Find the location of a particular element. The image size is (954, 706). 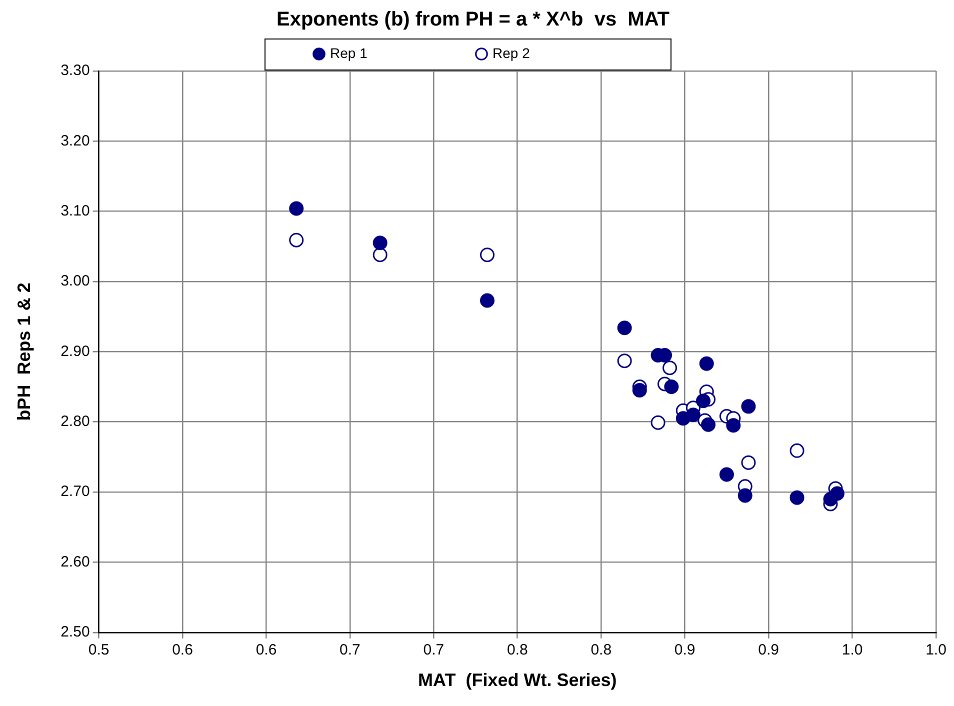

legend-label: Rep 1 is located at coordinates (399, 52).